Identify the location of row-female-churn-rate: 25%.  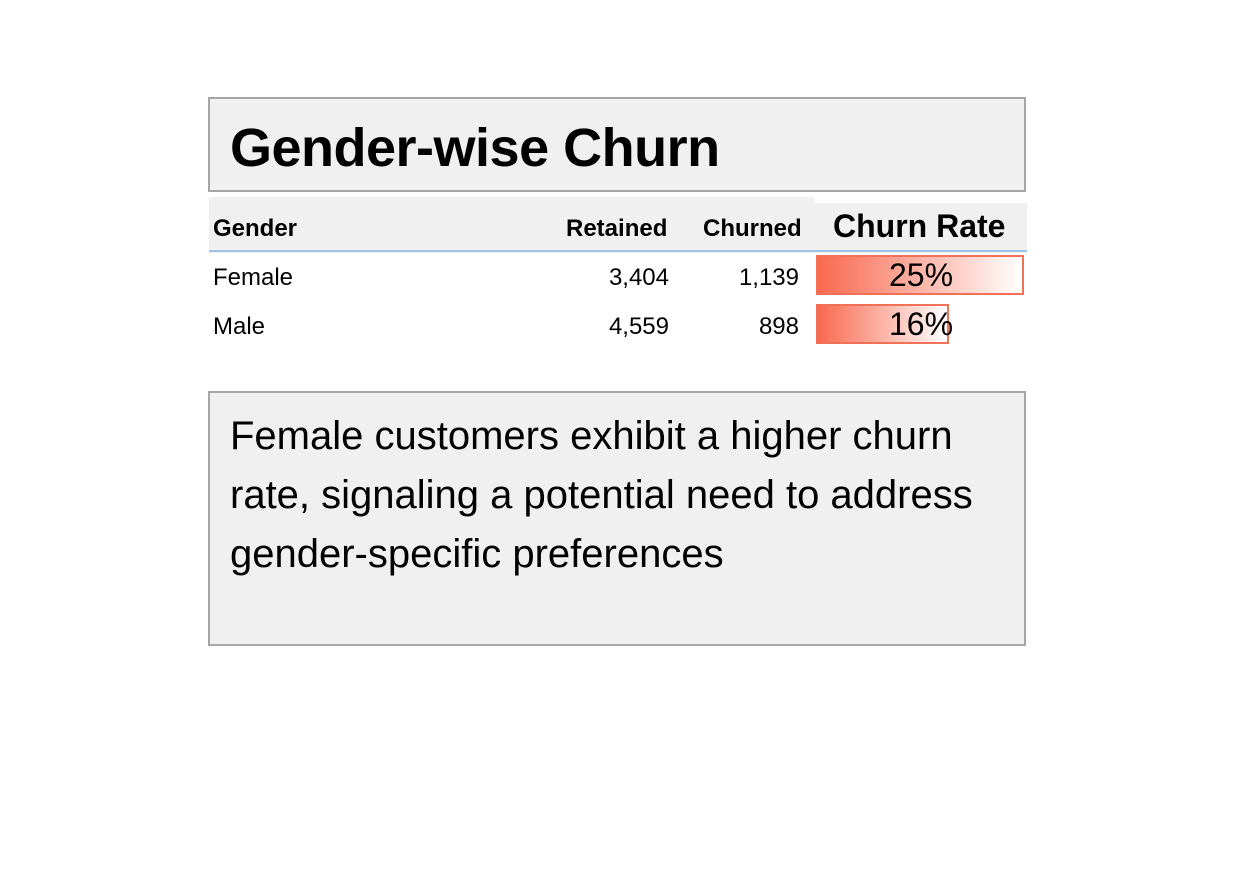
(921, 275).